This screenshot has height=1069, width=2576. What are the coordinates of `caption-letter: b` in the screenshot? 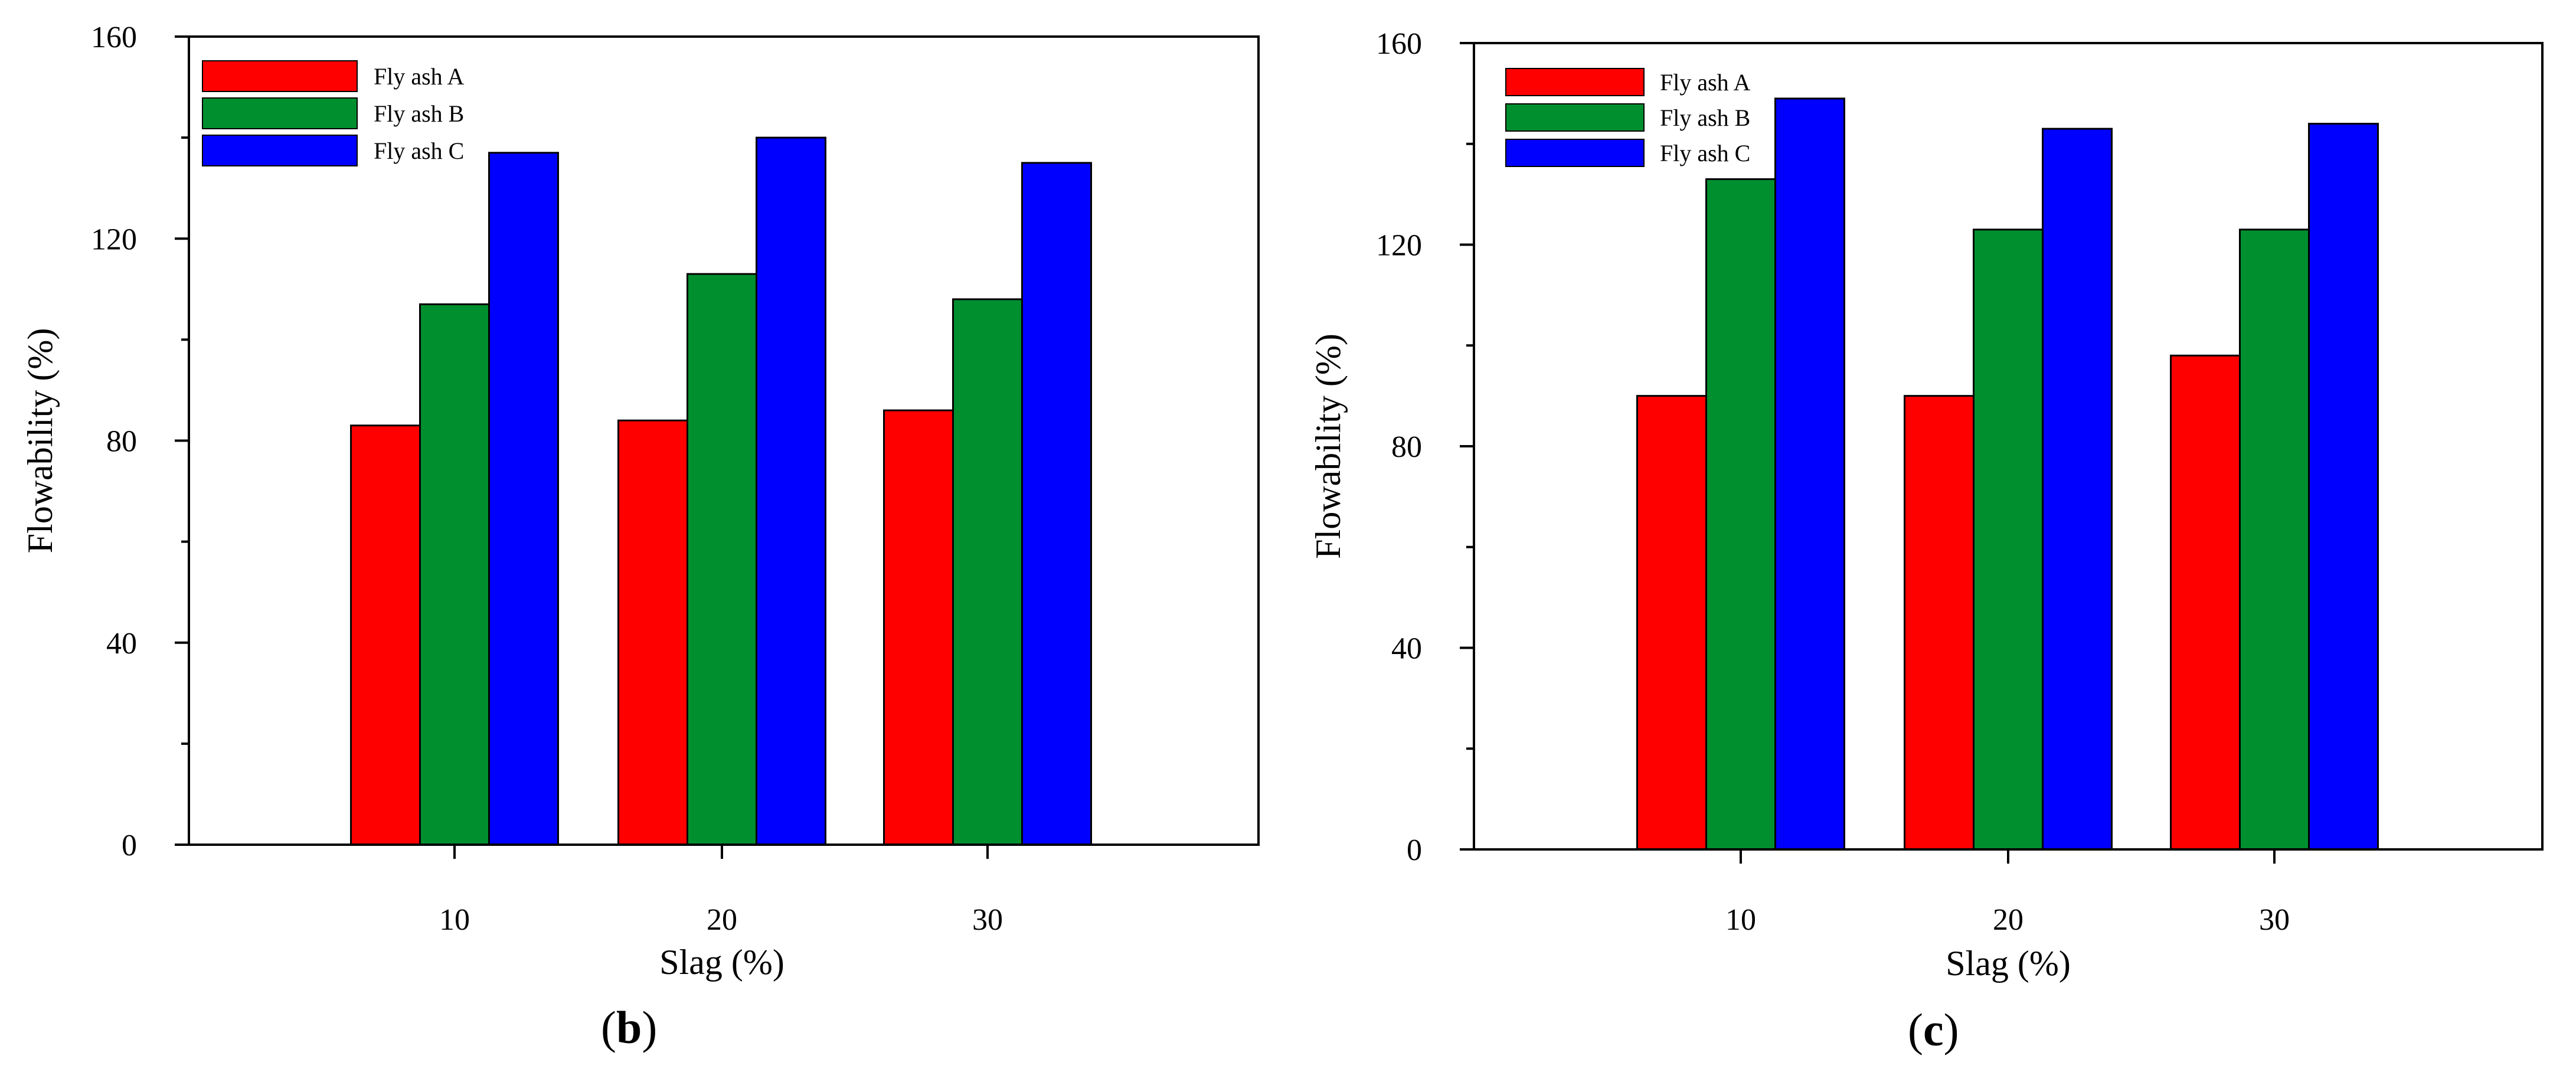 It's located at (629, 1027).